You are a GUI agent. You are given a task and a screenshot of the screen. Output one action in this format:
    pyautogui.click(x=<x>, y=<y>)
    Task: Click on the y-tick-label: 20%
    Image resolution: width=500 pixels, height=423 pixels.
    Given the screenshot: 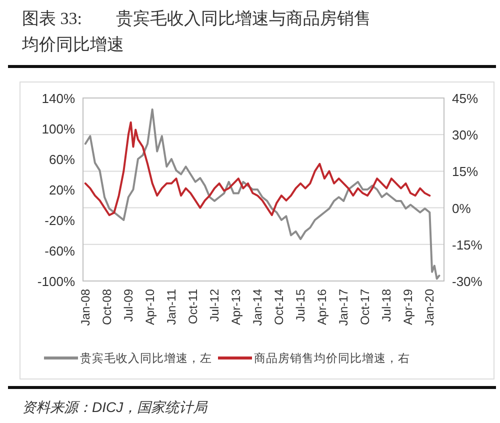 What is the action you would take?
    pyautogui.click(x=62, y=190)
    